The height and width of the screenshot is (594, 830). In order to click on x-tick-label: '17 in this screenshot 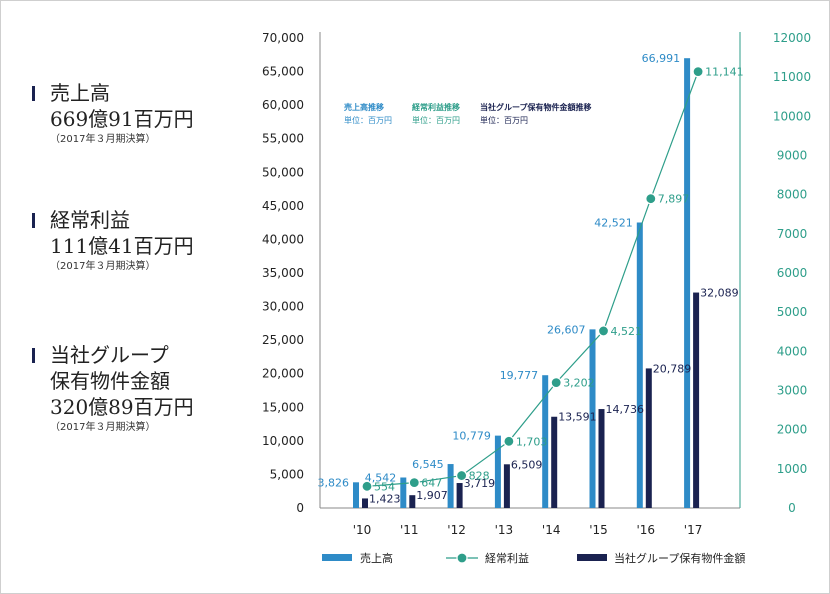, I will do `click(693, 530)`.